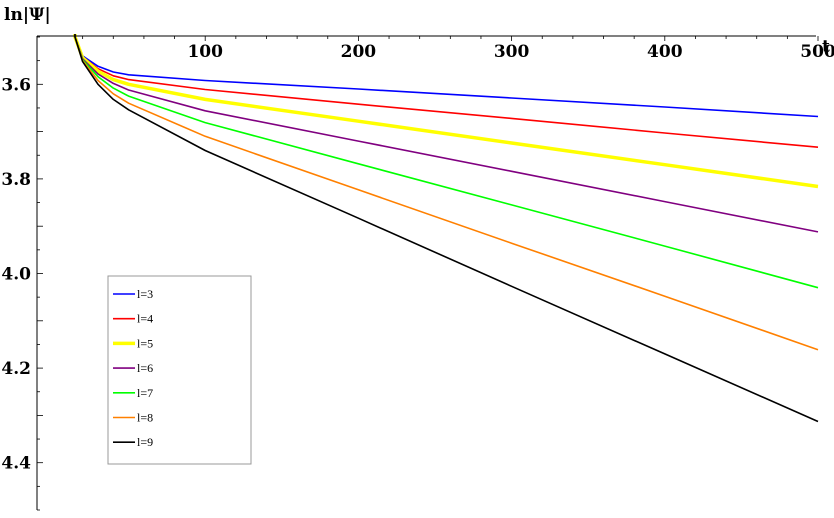  Describe the element at coordinates (15, 464) in the screenshot. I see `y-tick-label: −4.4` at that location.